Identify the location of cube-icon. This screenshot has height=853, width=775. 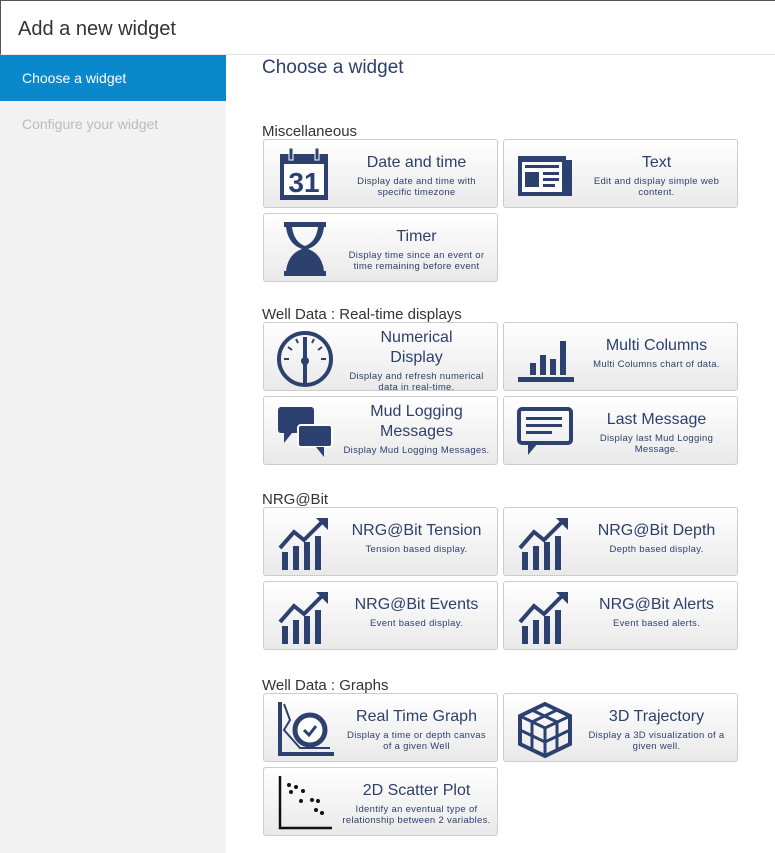
(545, 729).